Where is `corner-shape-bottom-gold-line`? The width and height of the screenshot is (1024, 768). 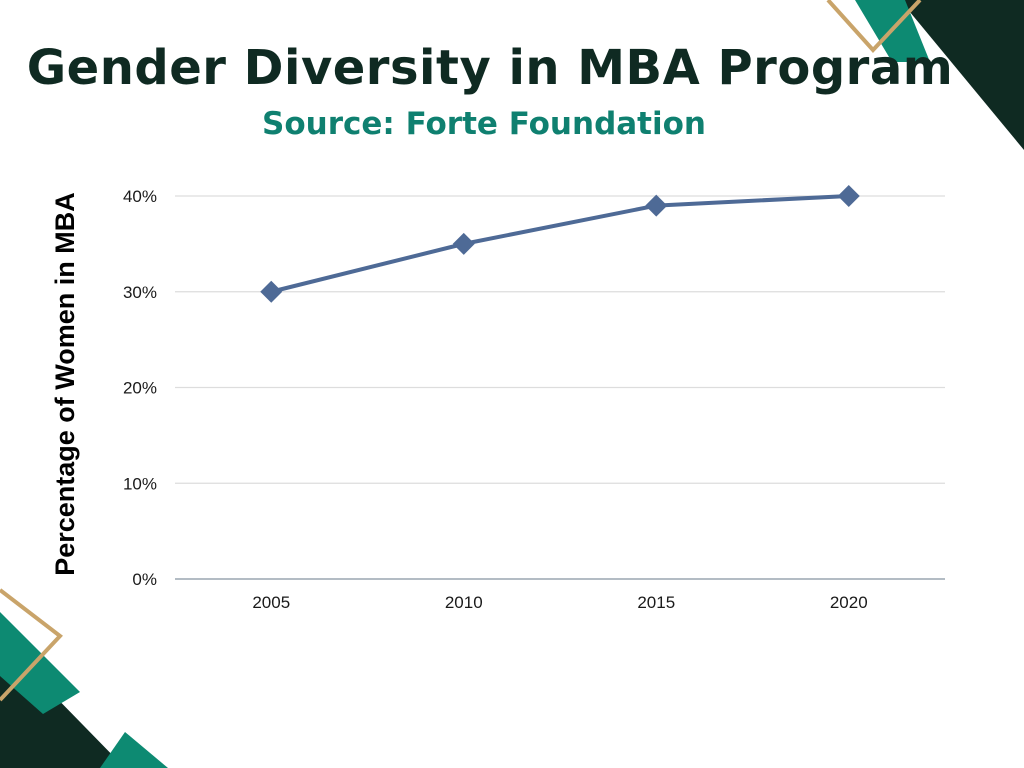 corner-shape-bottom-gold-line is located at coordinates (31, 645).